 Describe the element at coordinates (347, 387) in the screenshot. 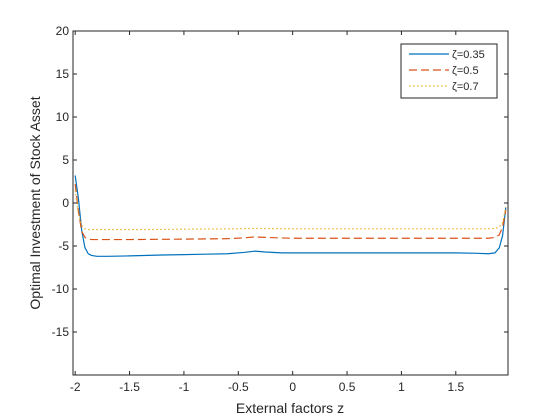

I see `x-tick-label: 0.5` at that location.